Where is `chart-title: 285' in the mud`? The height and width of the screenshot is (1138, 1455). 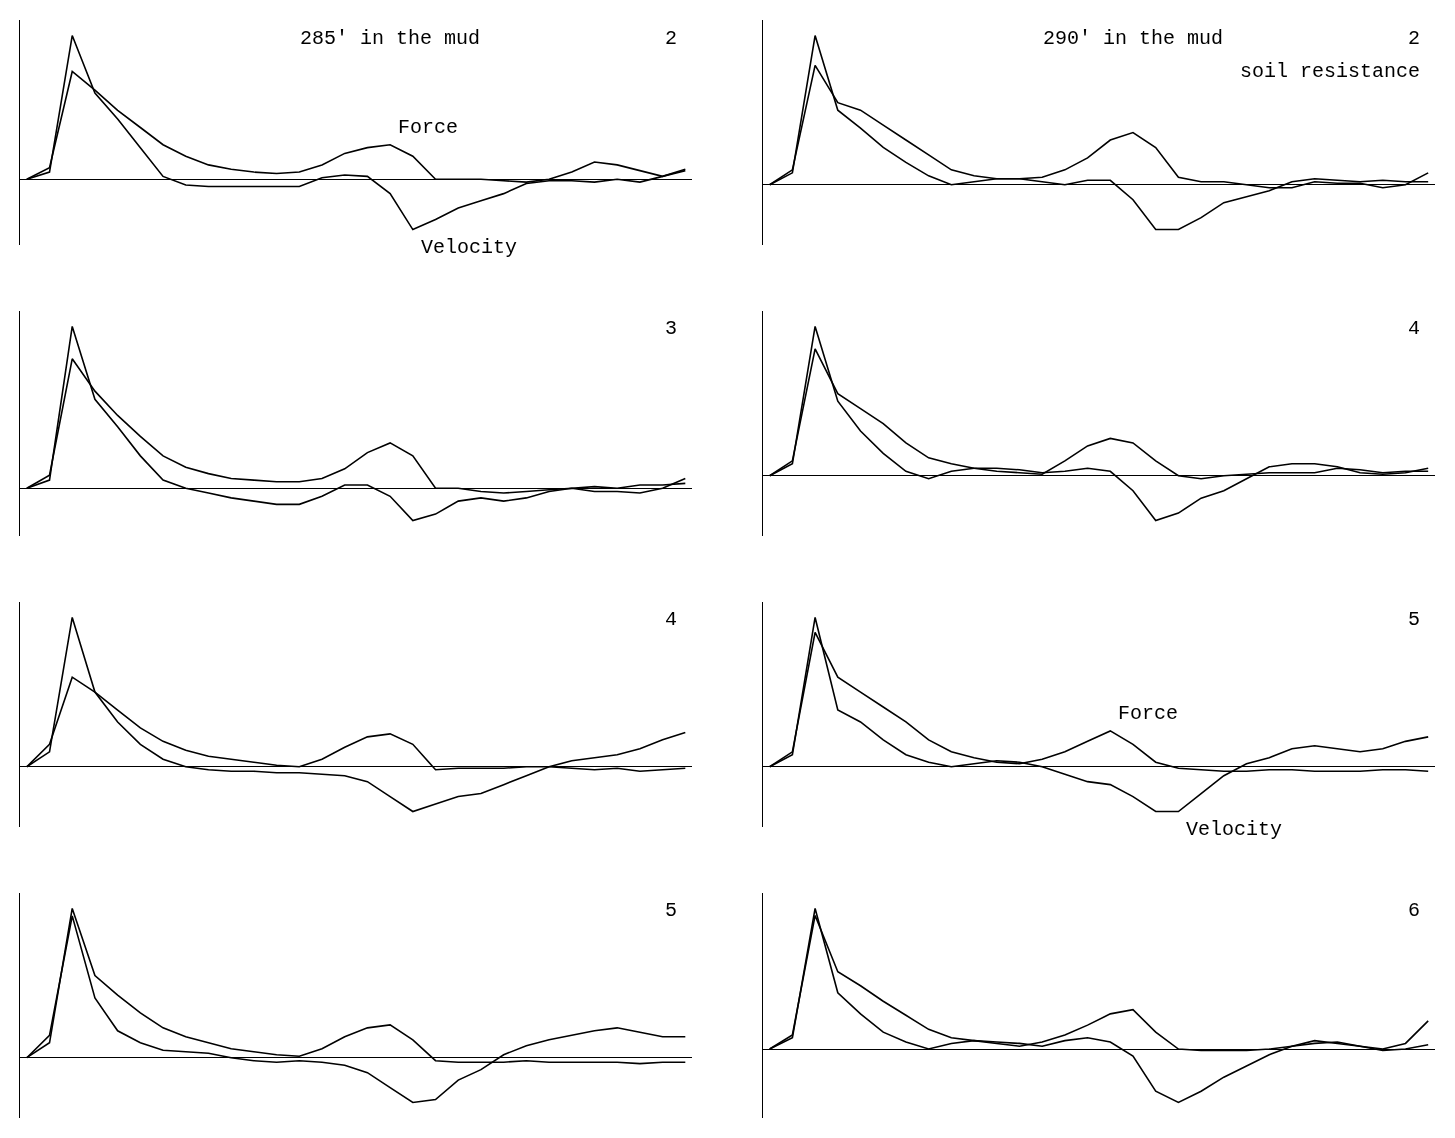 chart-title: 285' in the mud is located at coordinates (390, 38).